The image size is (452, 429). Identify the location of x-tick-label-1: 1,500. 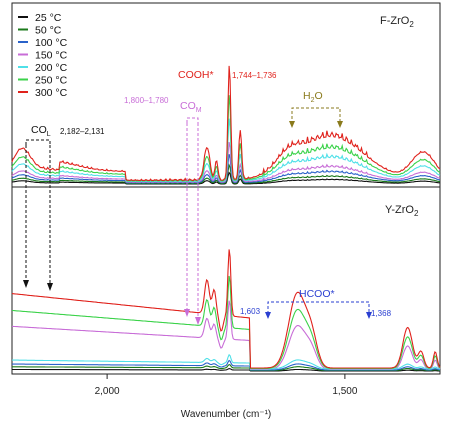
(344, 391).